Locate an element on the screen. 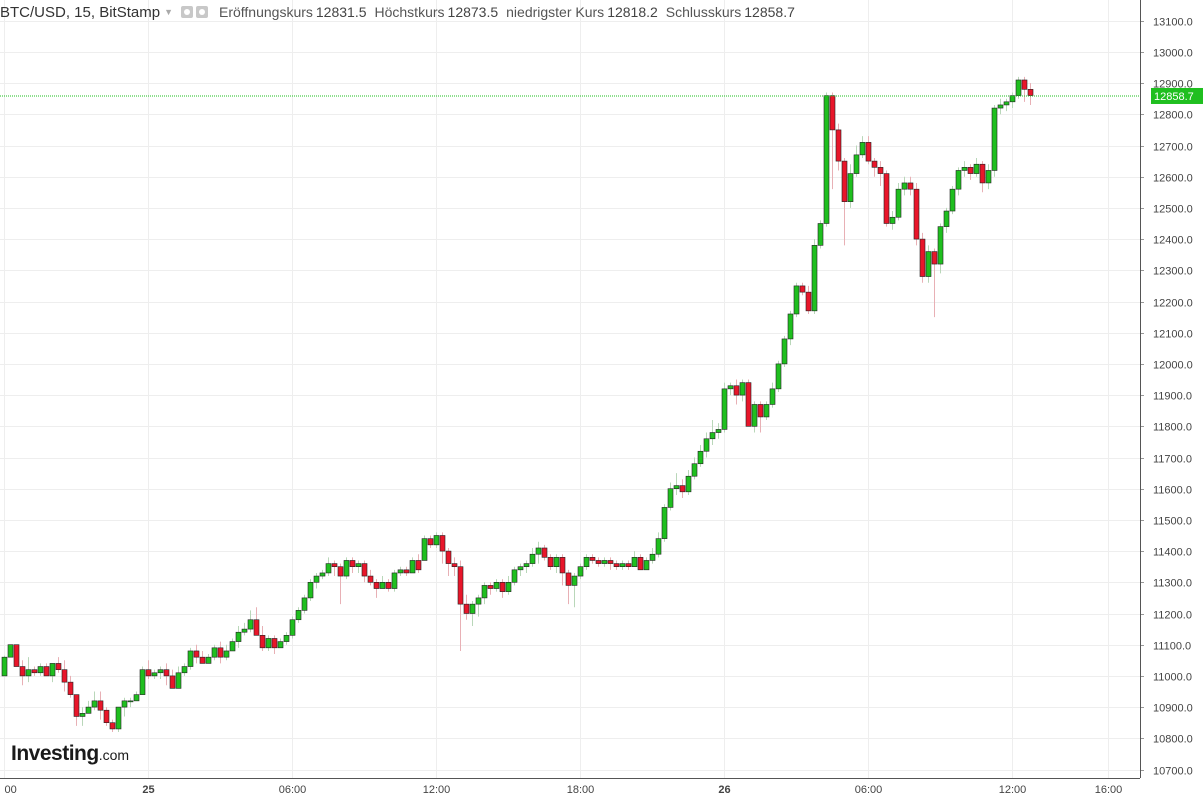  symbol-label: BTC/USD, 15, BitStamp is located at coordinates (80, 12).